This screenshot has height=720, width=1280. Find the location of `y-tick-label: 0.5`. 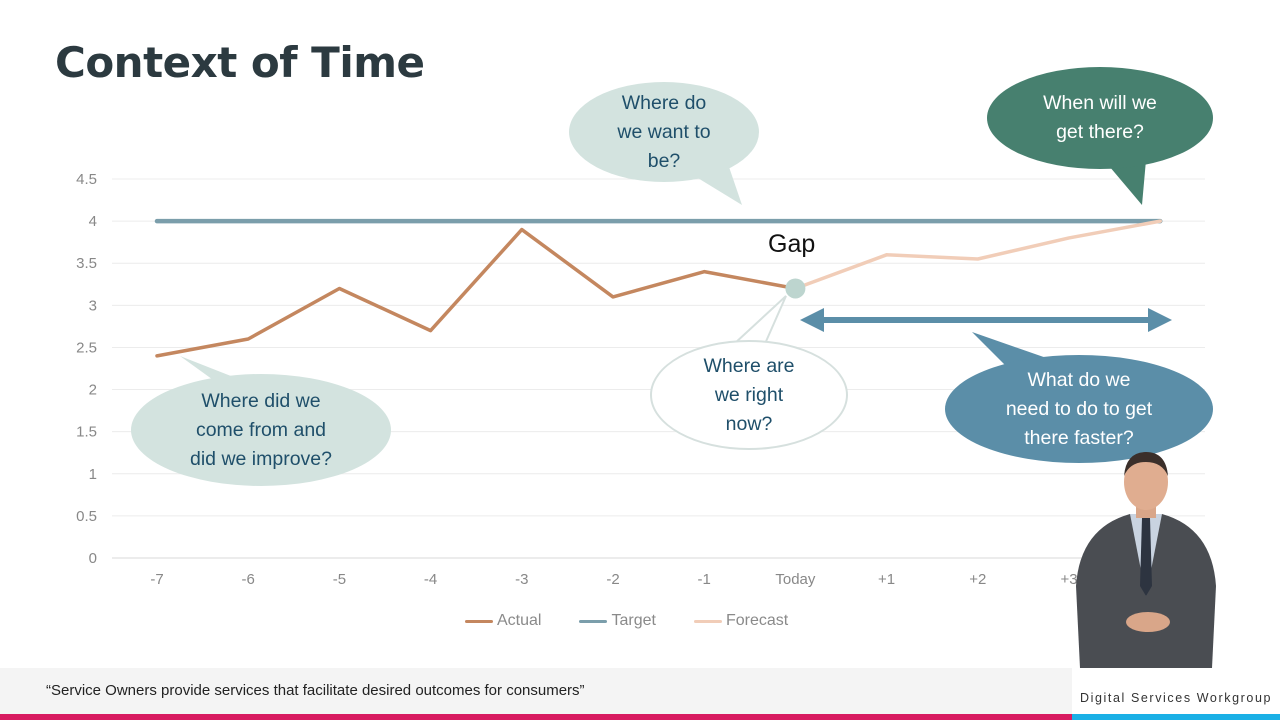

y-tick-label: 0.5 is located at coordinates (86, 516).